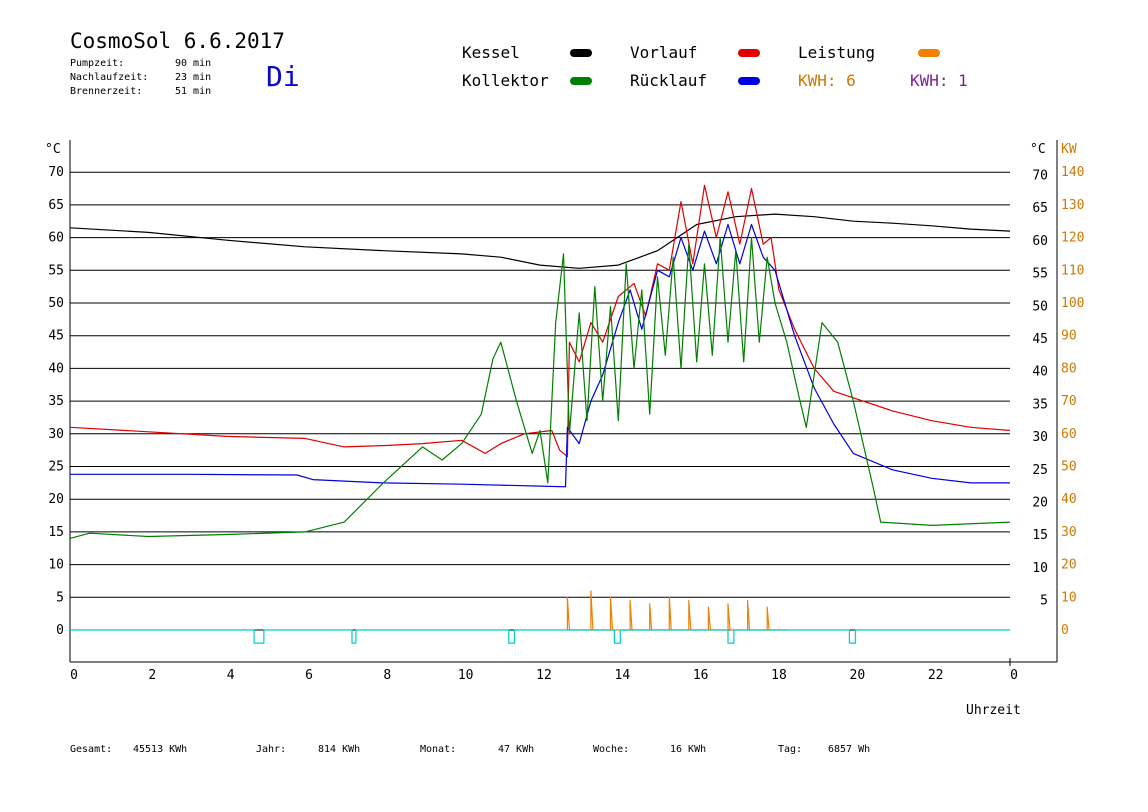  I want to click on y-tick-label-right-kw: 120, so click(1072, 238).